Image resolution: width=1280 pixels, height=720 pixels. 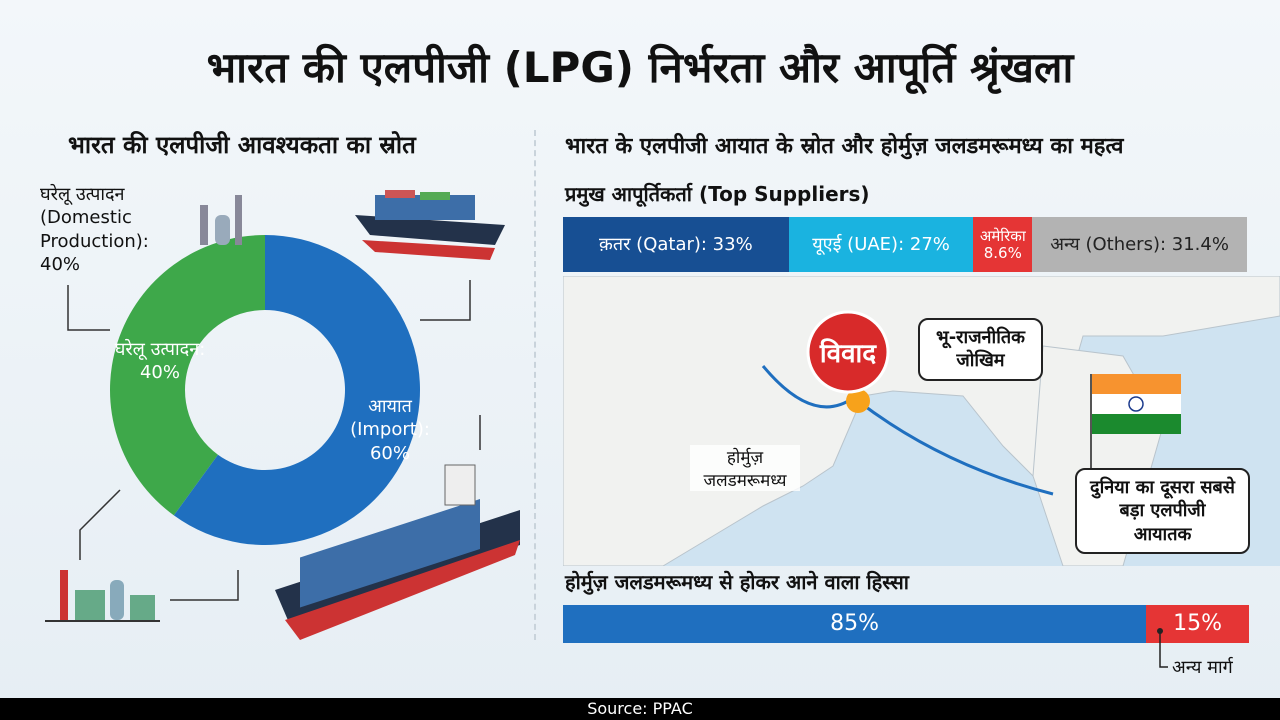 I want to click on hormuz-share-bar: 85% 15%, so click(x=906, y=624).